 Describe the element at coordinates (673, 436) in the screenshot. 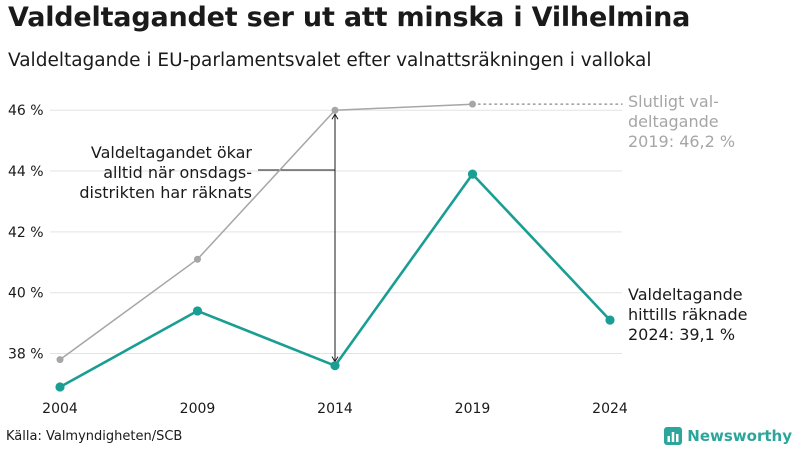

I see `bar-chart-icon` at that location.